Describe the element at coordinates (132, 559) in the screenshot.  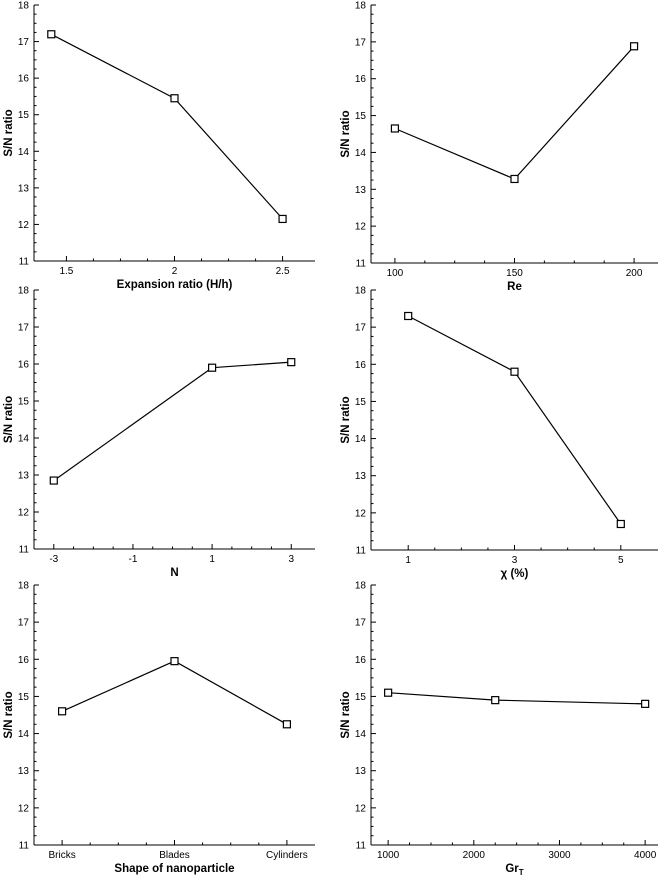
I see `x-tick-label: -1` at that location.